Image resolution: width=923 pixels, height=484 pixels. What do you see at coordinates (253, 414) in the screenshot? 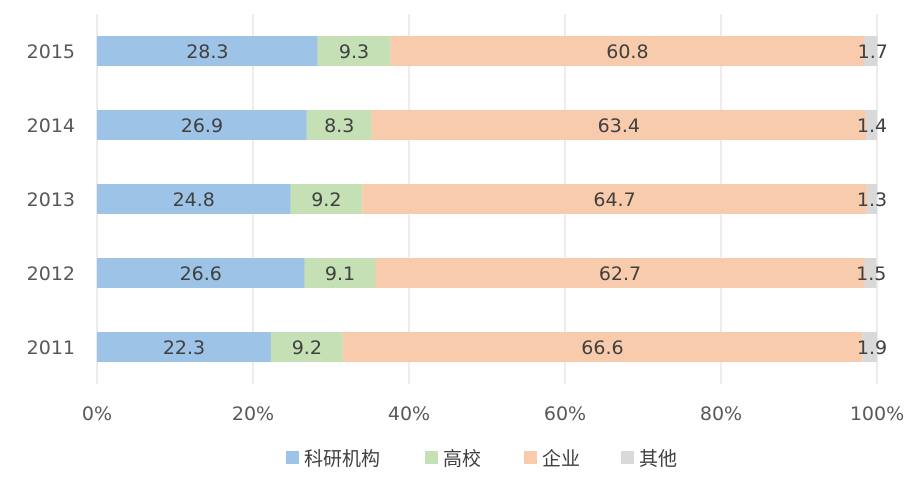
I see `x-tick-label: 20%` at bounding box center [253, 414].